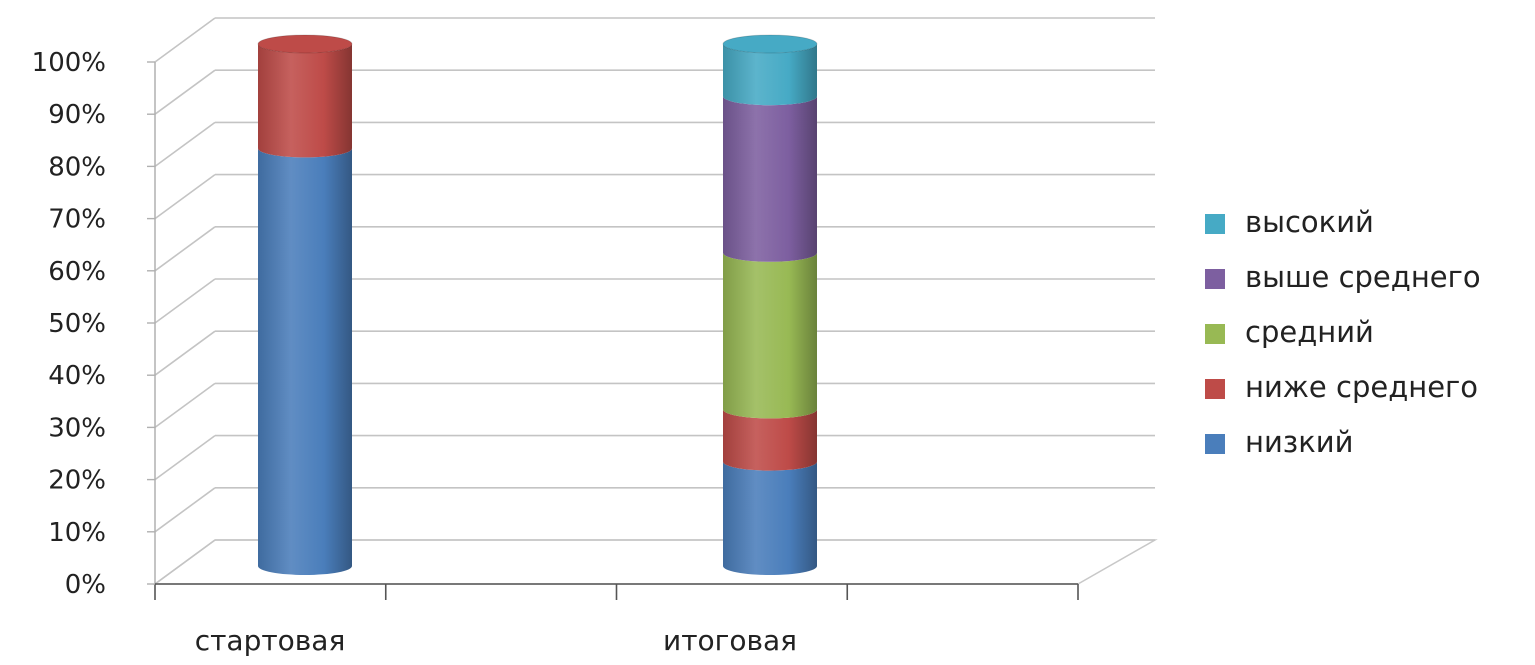 This screenshot has height=665, width=1535. What do you see at coordinates (77, 220) in the screenshot?
I see `y-tick-label: 70%` at bounding box center [77, 220].